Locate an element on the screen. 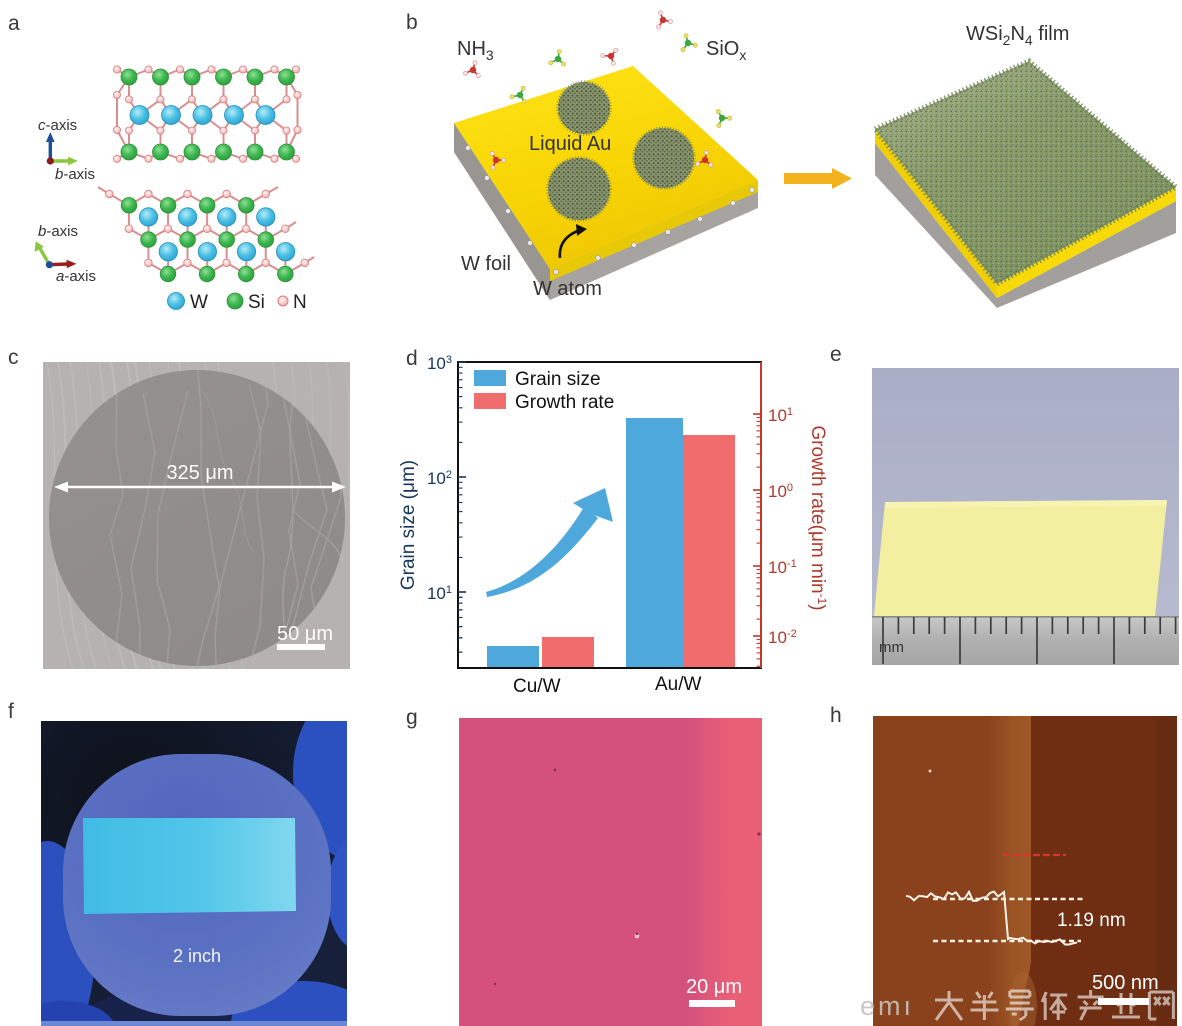  svg-text: 10⁰ is located at coordinates (780, 491).